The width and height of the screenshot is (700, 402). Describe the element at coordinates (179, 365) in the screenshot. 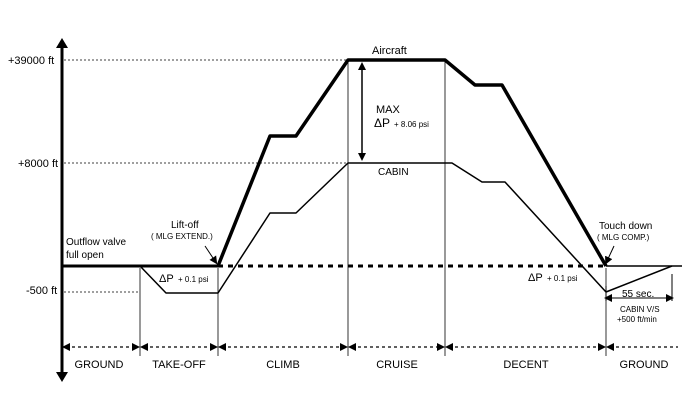

I see `phase-label-take-off: TAKE-OFF` at that location.